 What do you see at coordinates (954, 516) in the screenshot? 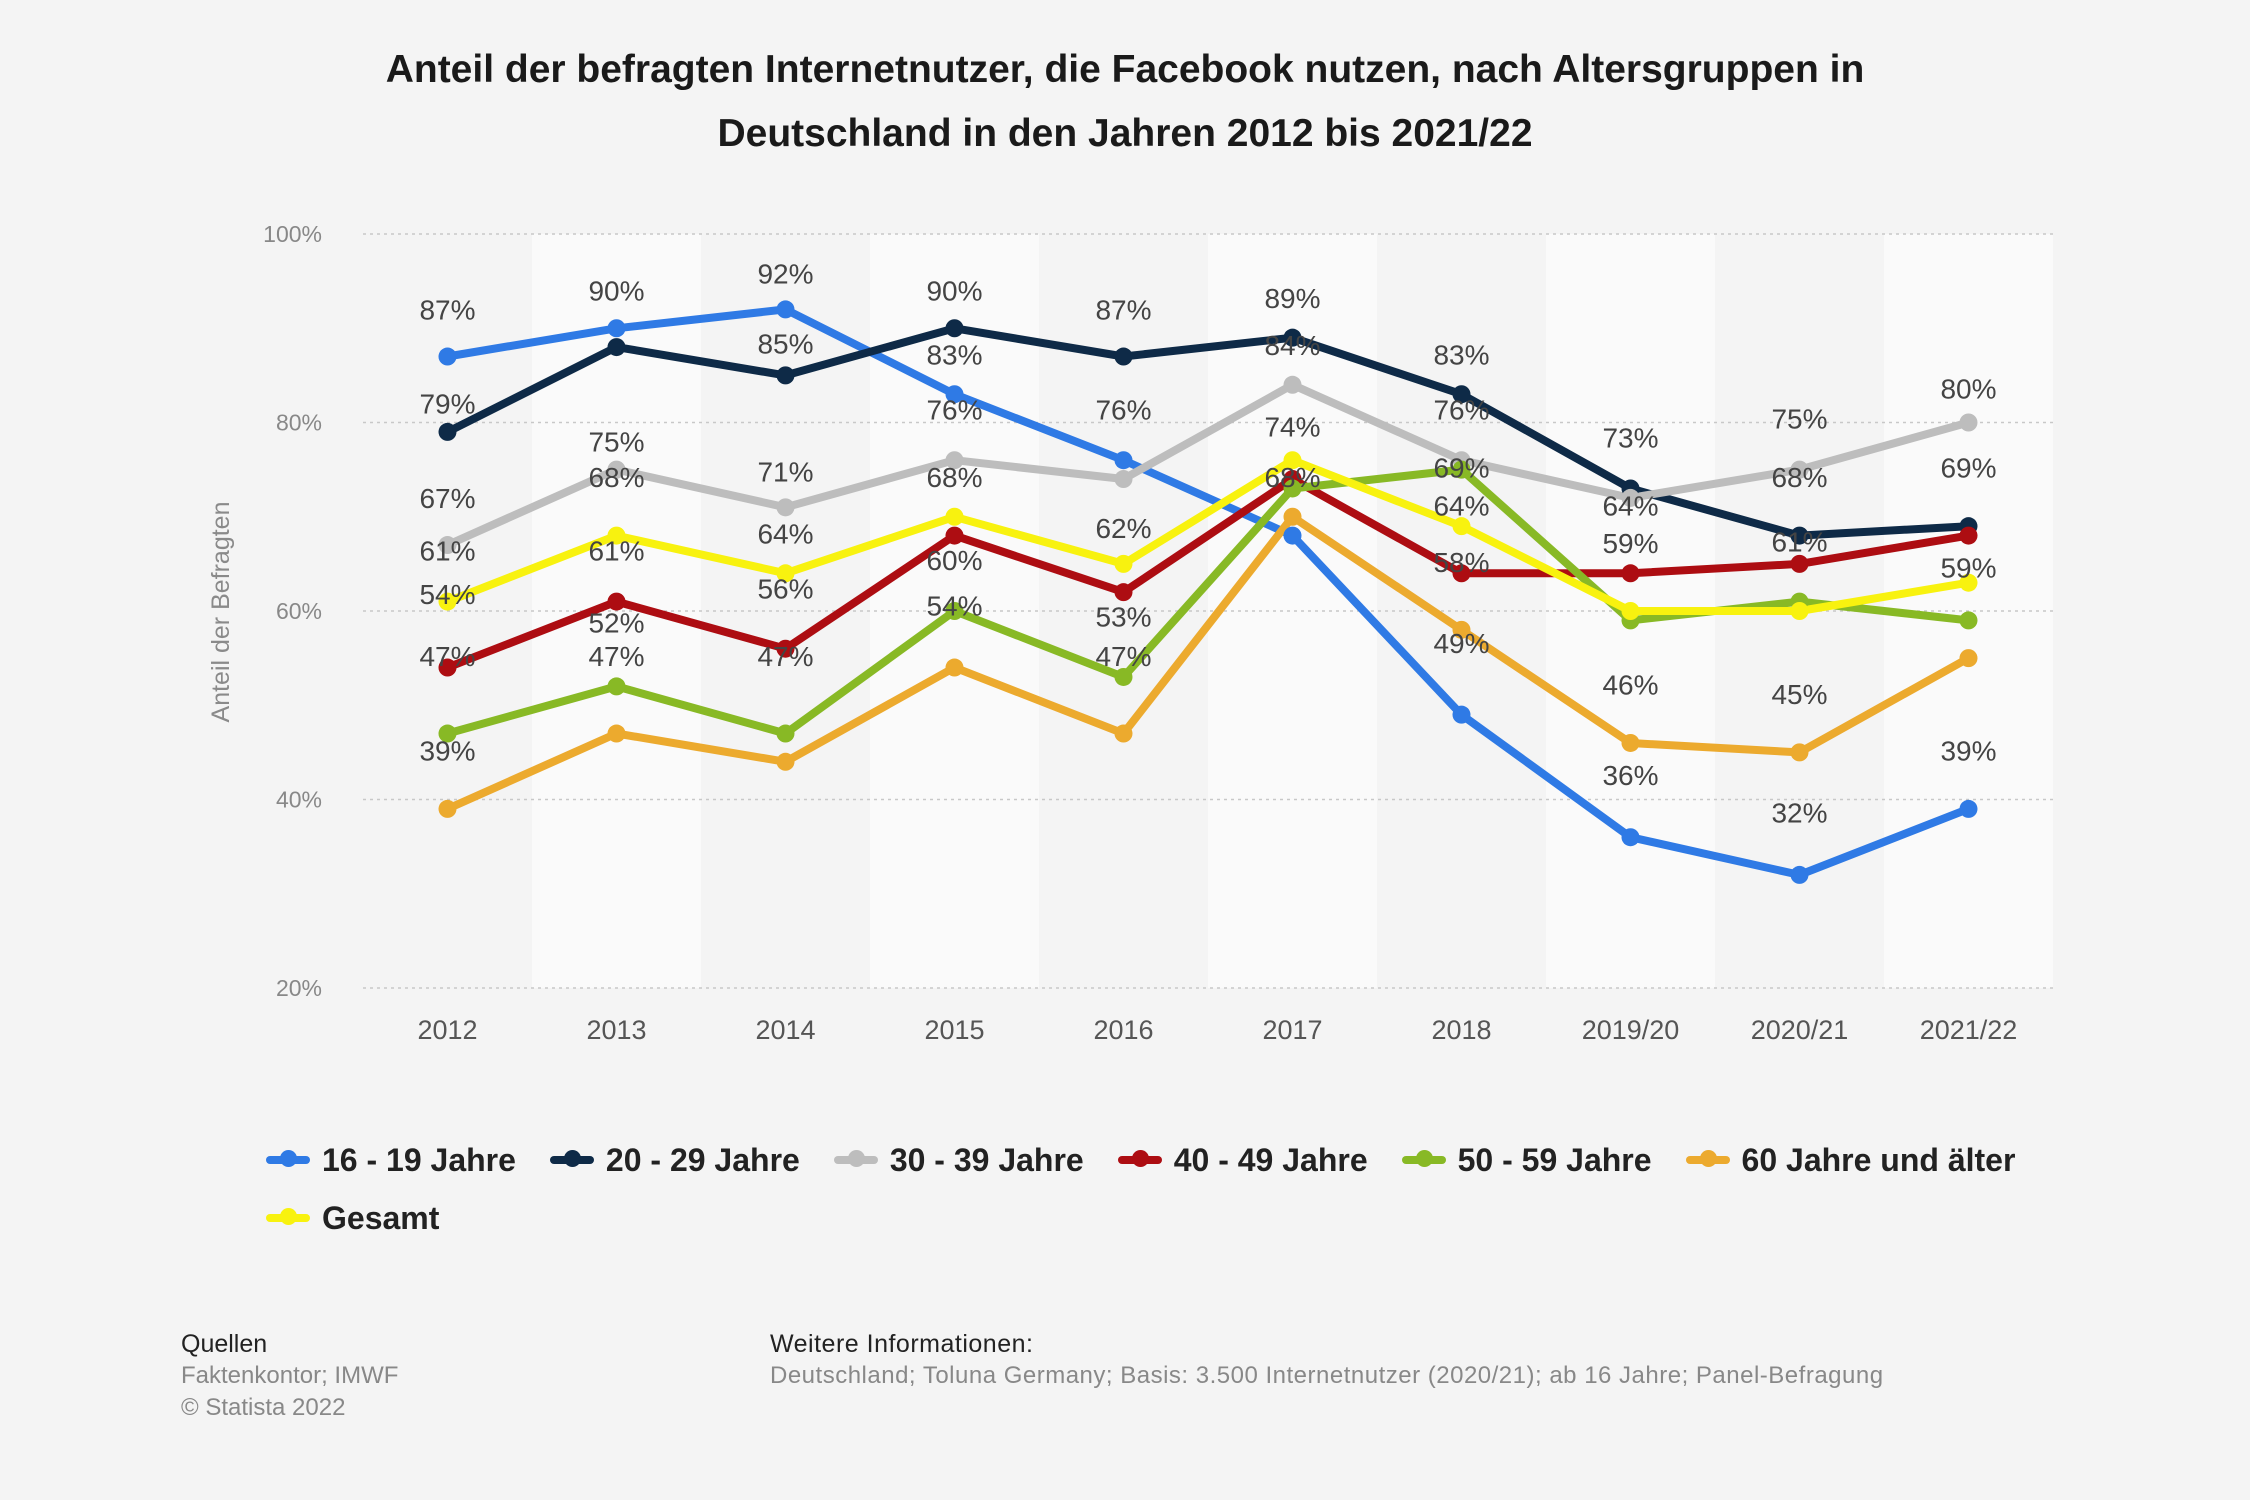
I see `point-gesamt-2015` at bounding box center [954, 516].